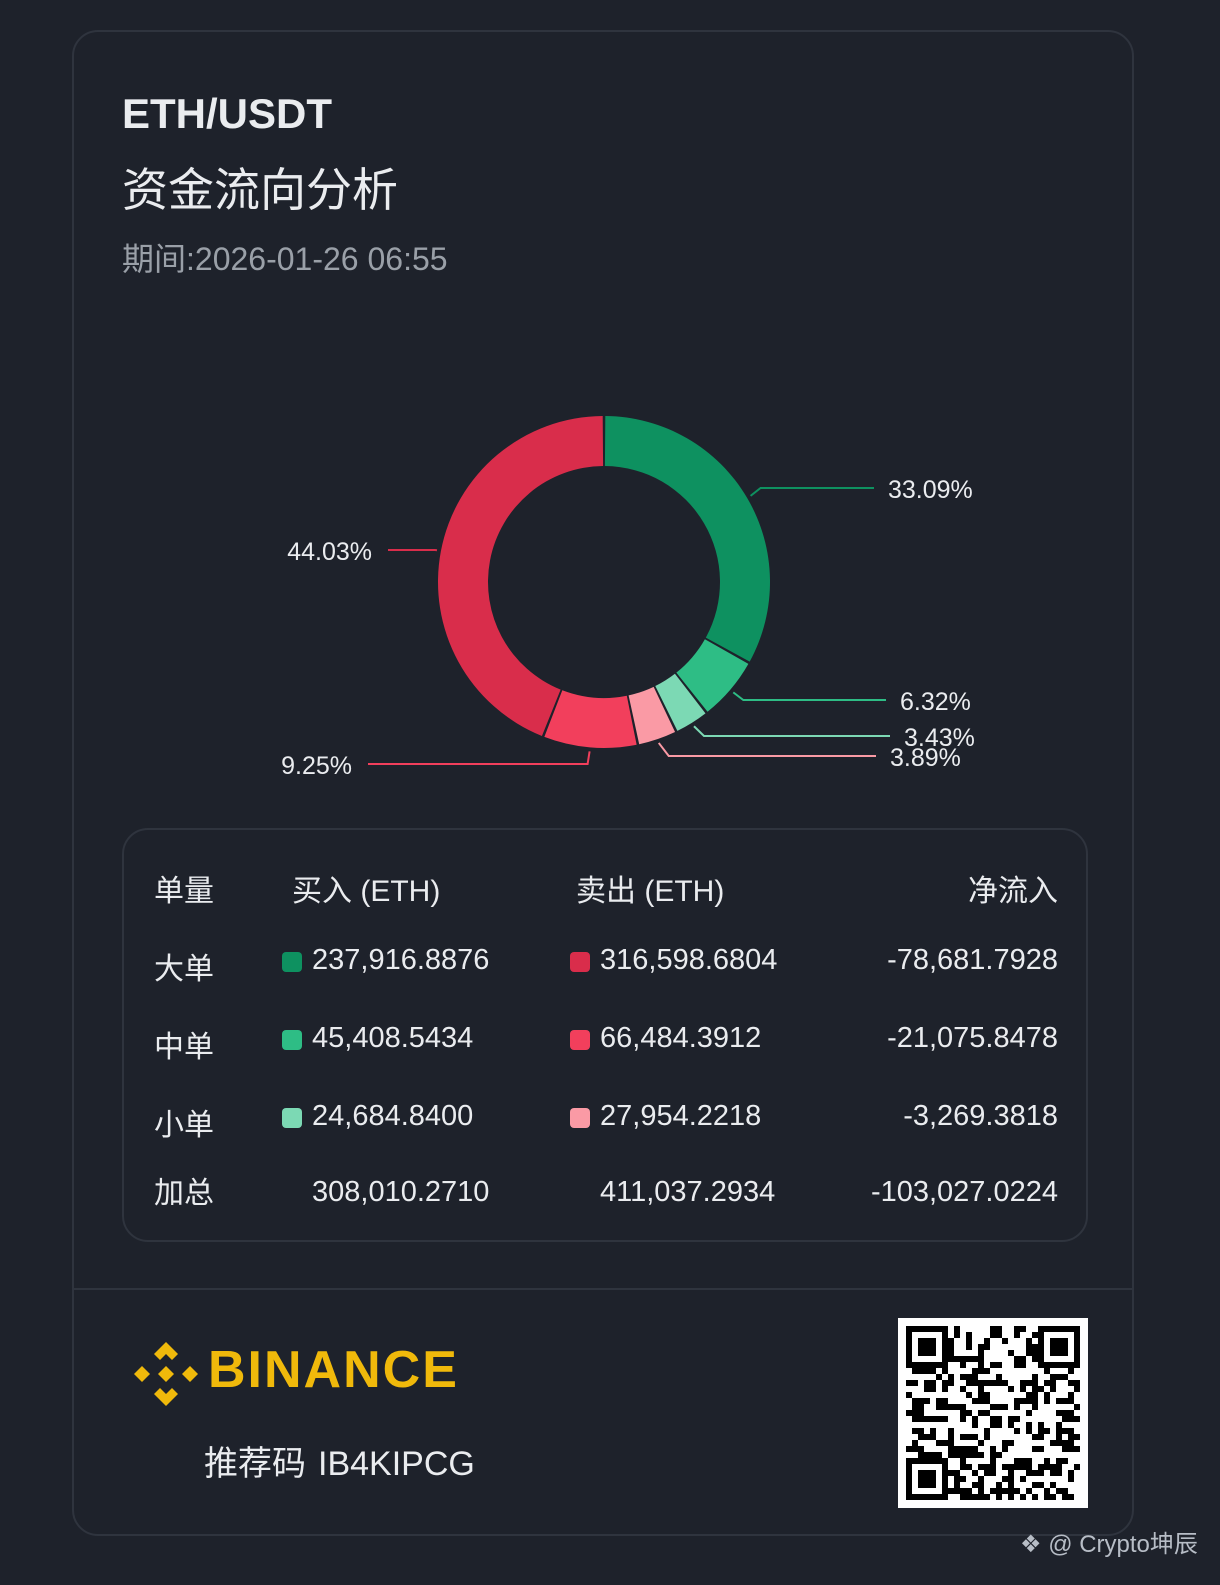 The height and width of the screenshot is (1585, 1220). Describe the element at coordinates (396, 1464) in the screenshot. I see `referral-code: IB4KIPCG` at that location.